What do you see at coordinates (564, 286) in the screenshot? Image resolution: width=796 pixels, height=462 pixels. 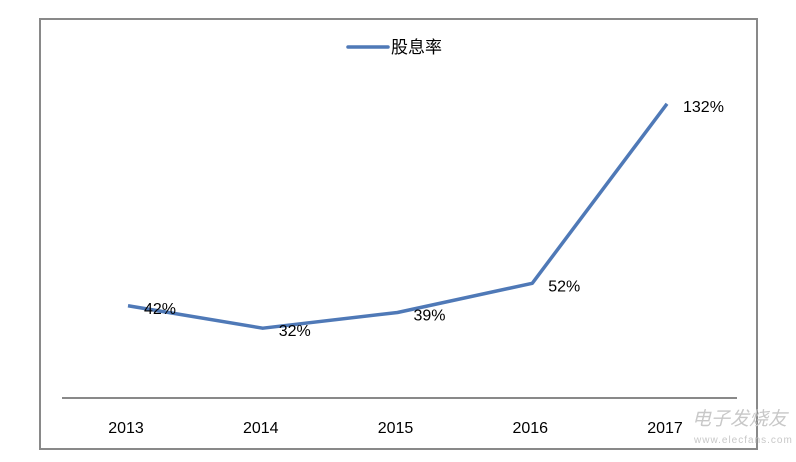 I see `data-label: 52%` at bounding box center [564, 286].